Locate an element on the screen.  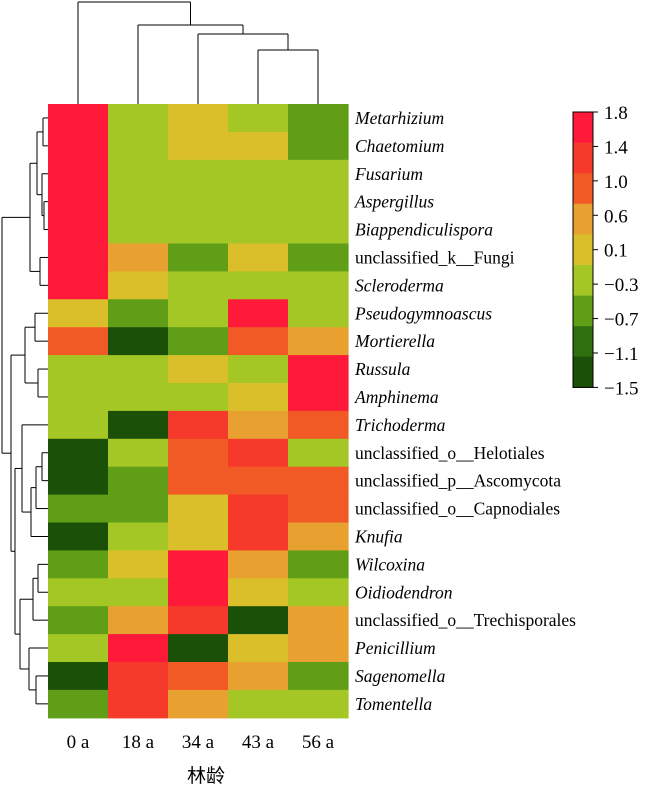
legend-tick-label: 1.4 is located at coordinates (616, 147).